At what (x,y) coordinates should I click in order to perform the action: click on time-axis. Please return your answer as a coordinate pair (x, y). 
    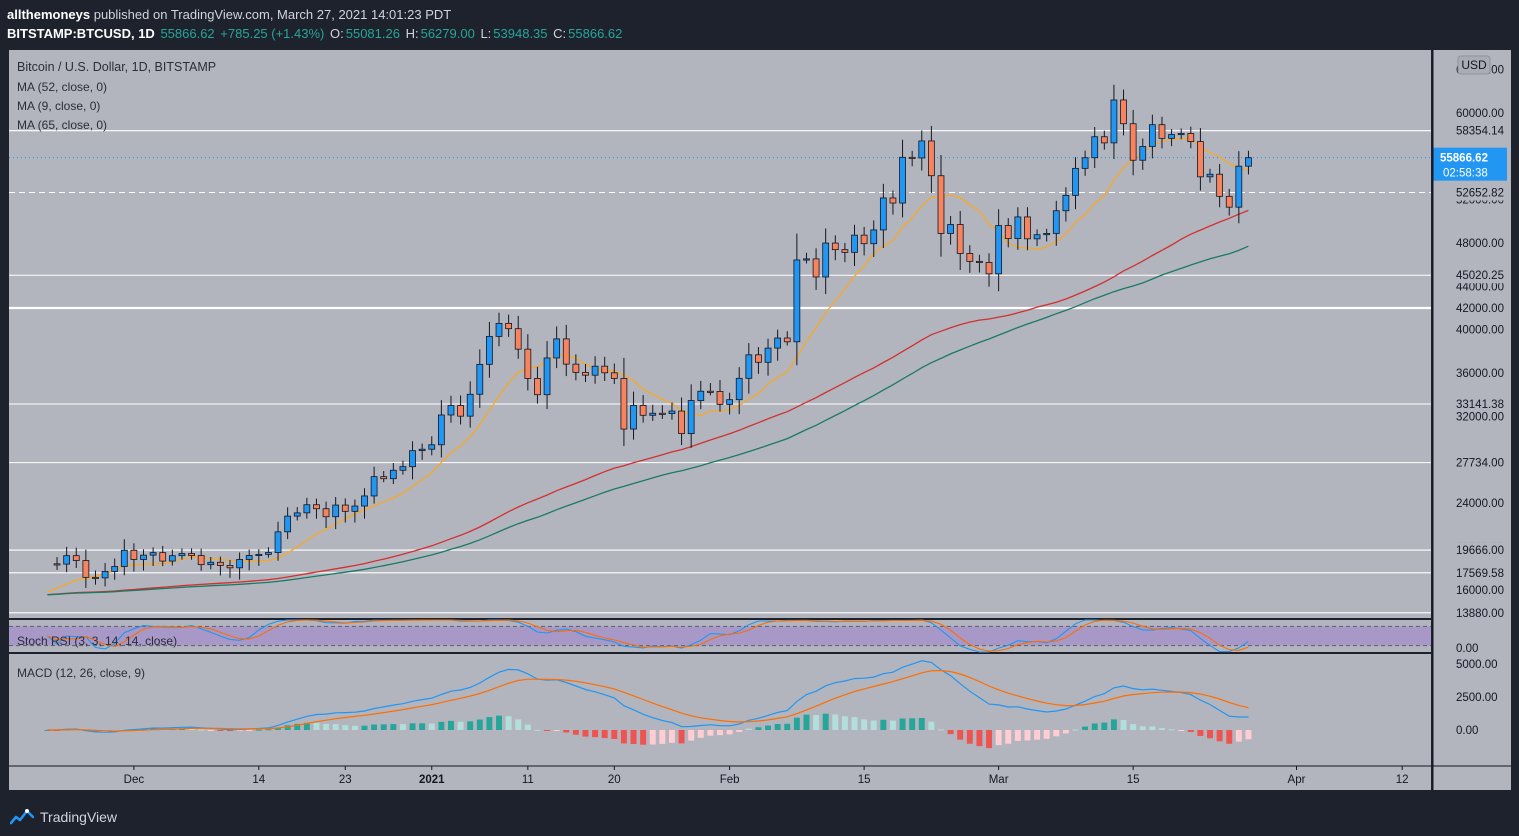
    Looking at the image, I should click on (720, 778).